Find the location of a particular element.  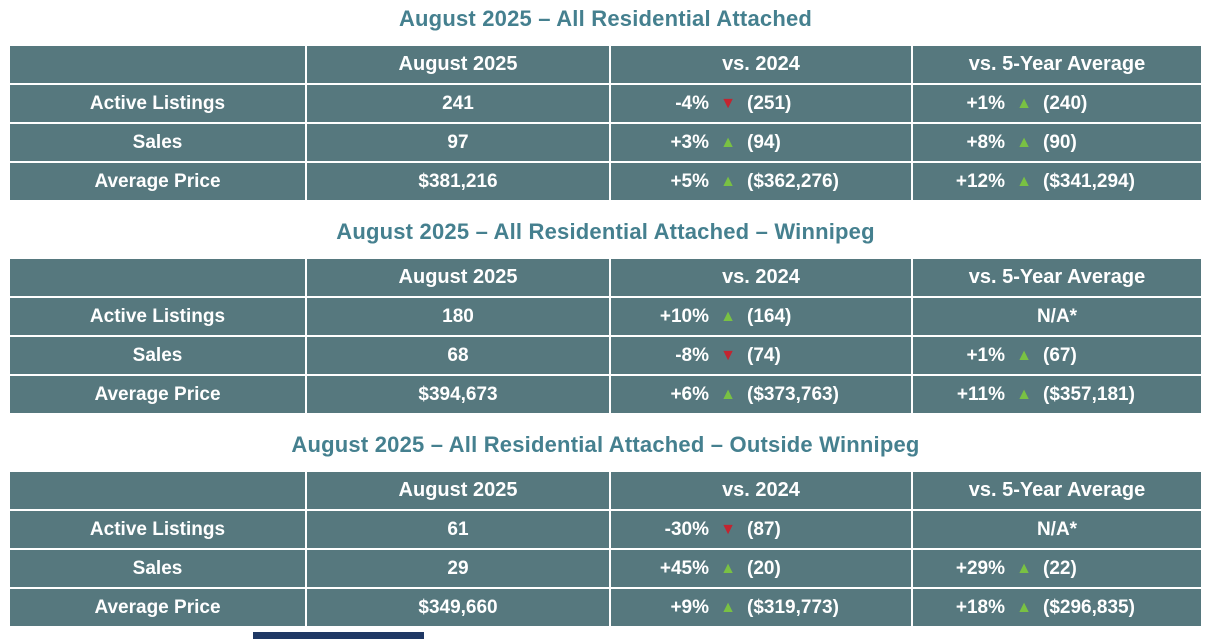

vs-2024-cell: +10% ▲ (164) is located at coordinates (761, 316).